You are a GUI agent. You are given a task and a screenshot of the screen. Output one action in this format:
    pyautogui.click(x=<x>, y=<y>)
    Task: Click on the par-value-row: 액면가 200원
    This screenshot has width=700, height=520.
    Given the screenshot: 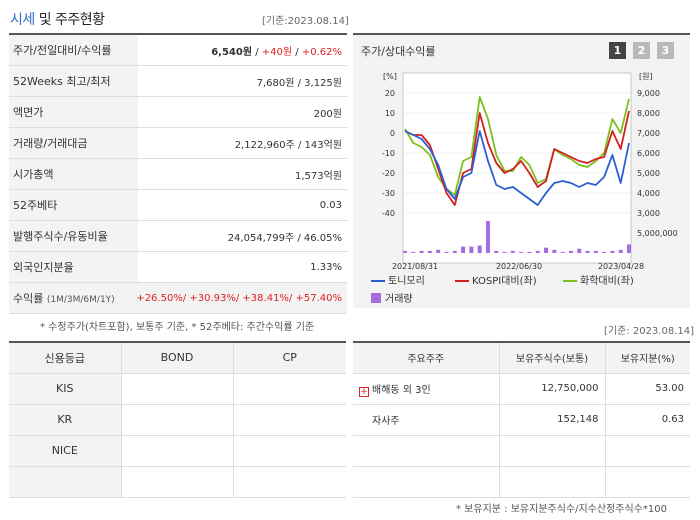 What is the action you would take?
    pyautogui.click(x=178, y=112)
    